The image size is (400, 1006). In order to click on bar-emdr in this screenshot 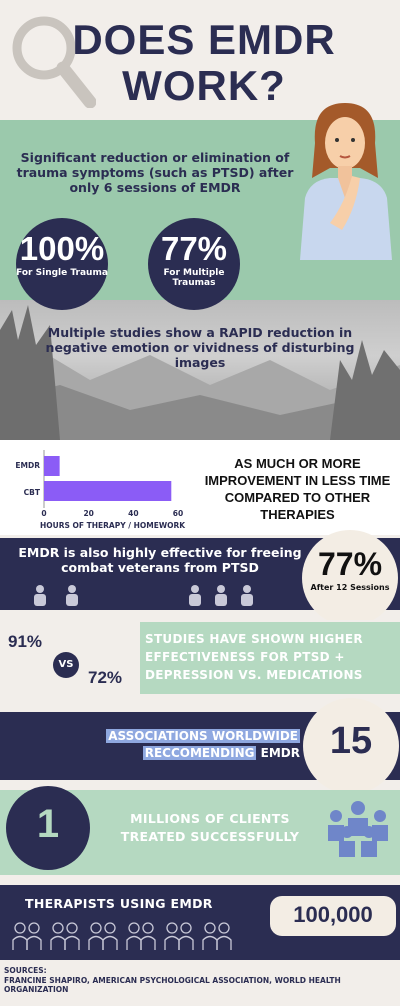, I will do `click(52, 466)`.